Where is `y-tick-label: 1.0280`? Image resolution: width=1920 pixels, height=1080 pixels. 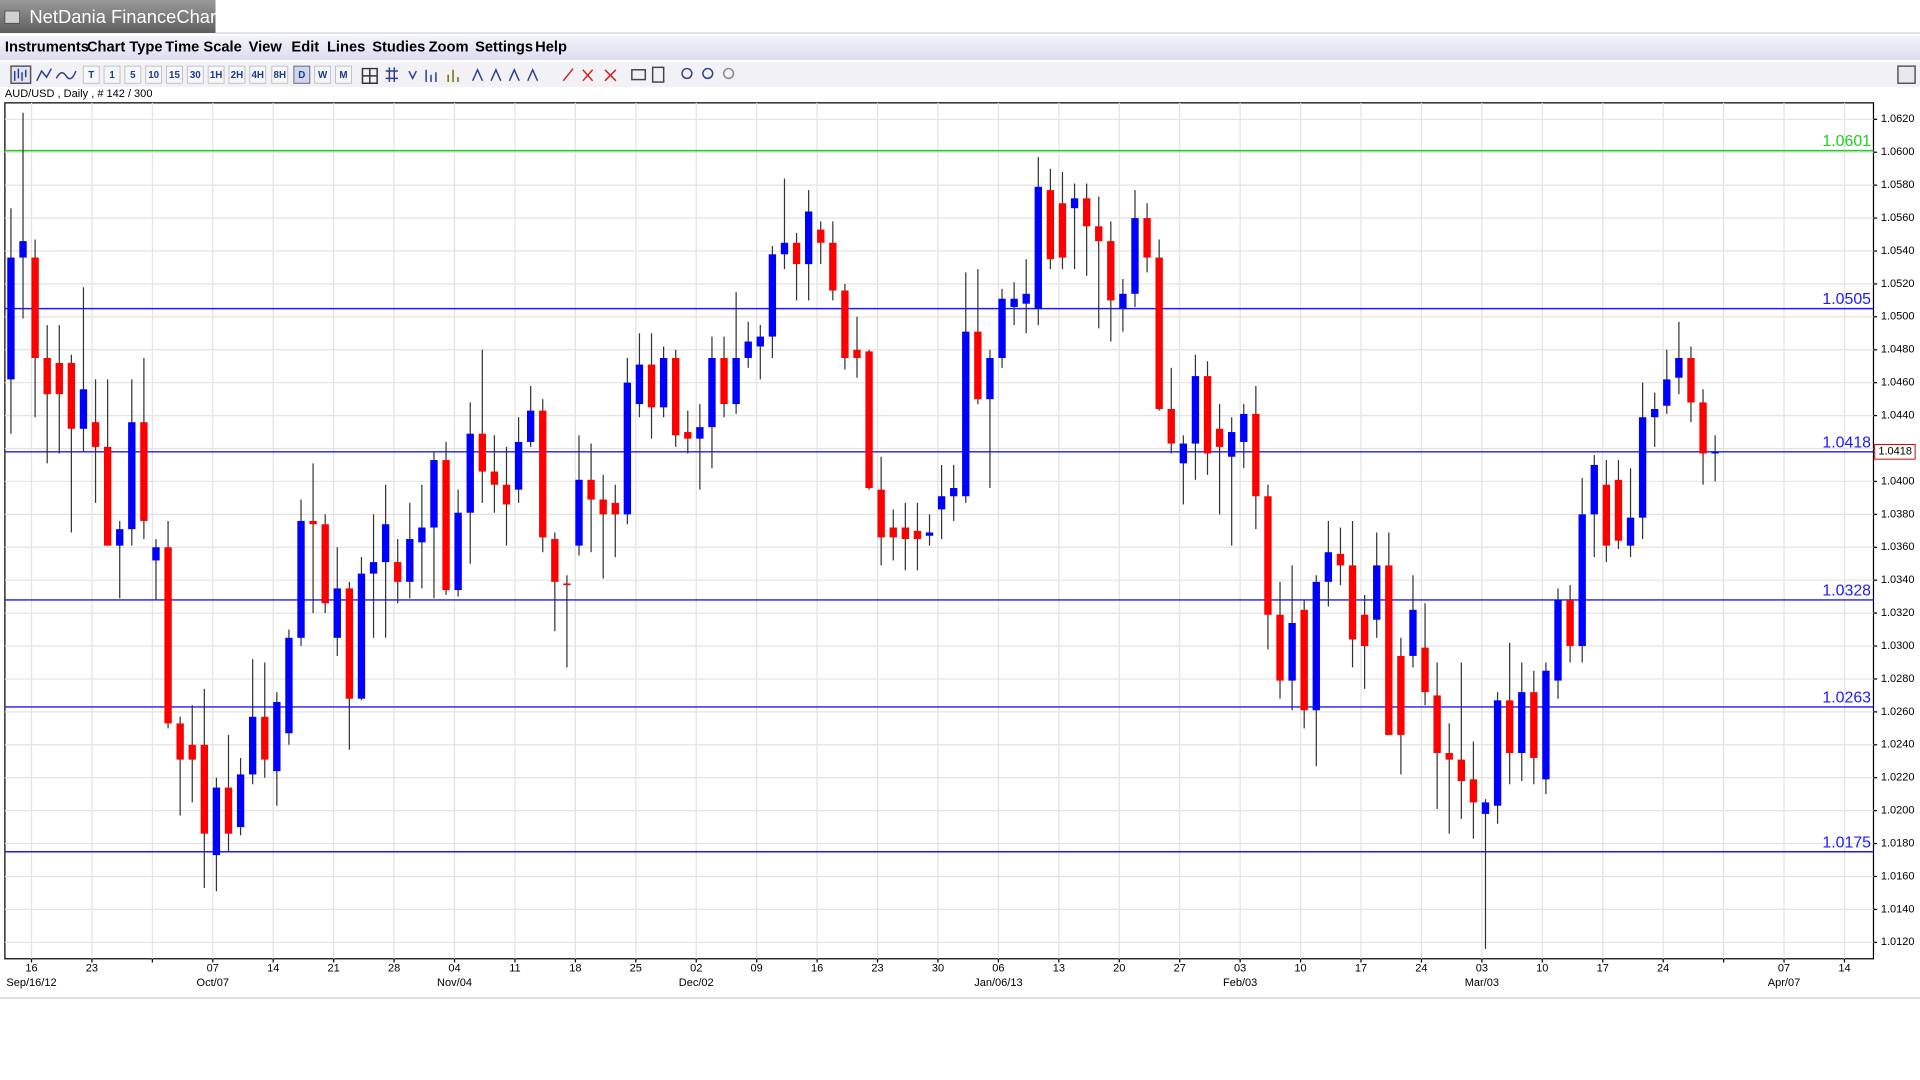
y-tick-label: 1.0280 is located at coordinates (1898, 679).